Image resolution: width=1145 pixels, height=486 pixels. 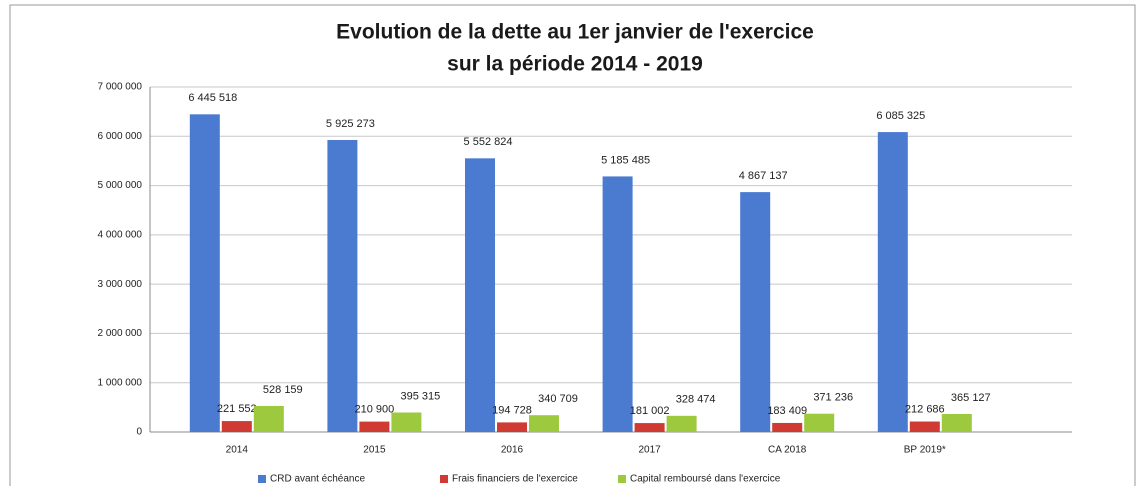 What do you see at coordinates (120, 234) in the screenshot?
I see `y-tick-label: 4 000 000` at bounding box center [120, 234].